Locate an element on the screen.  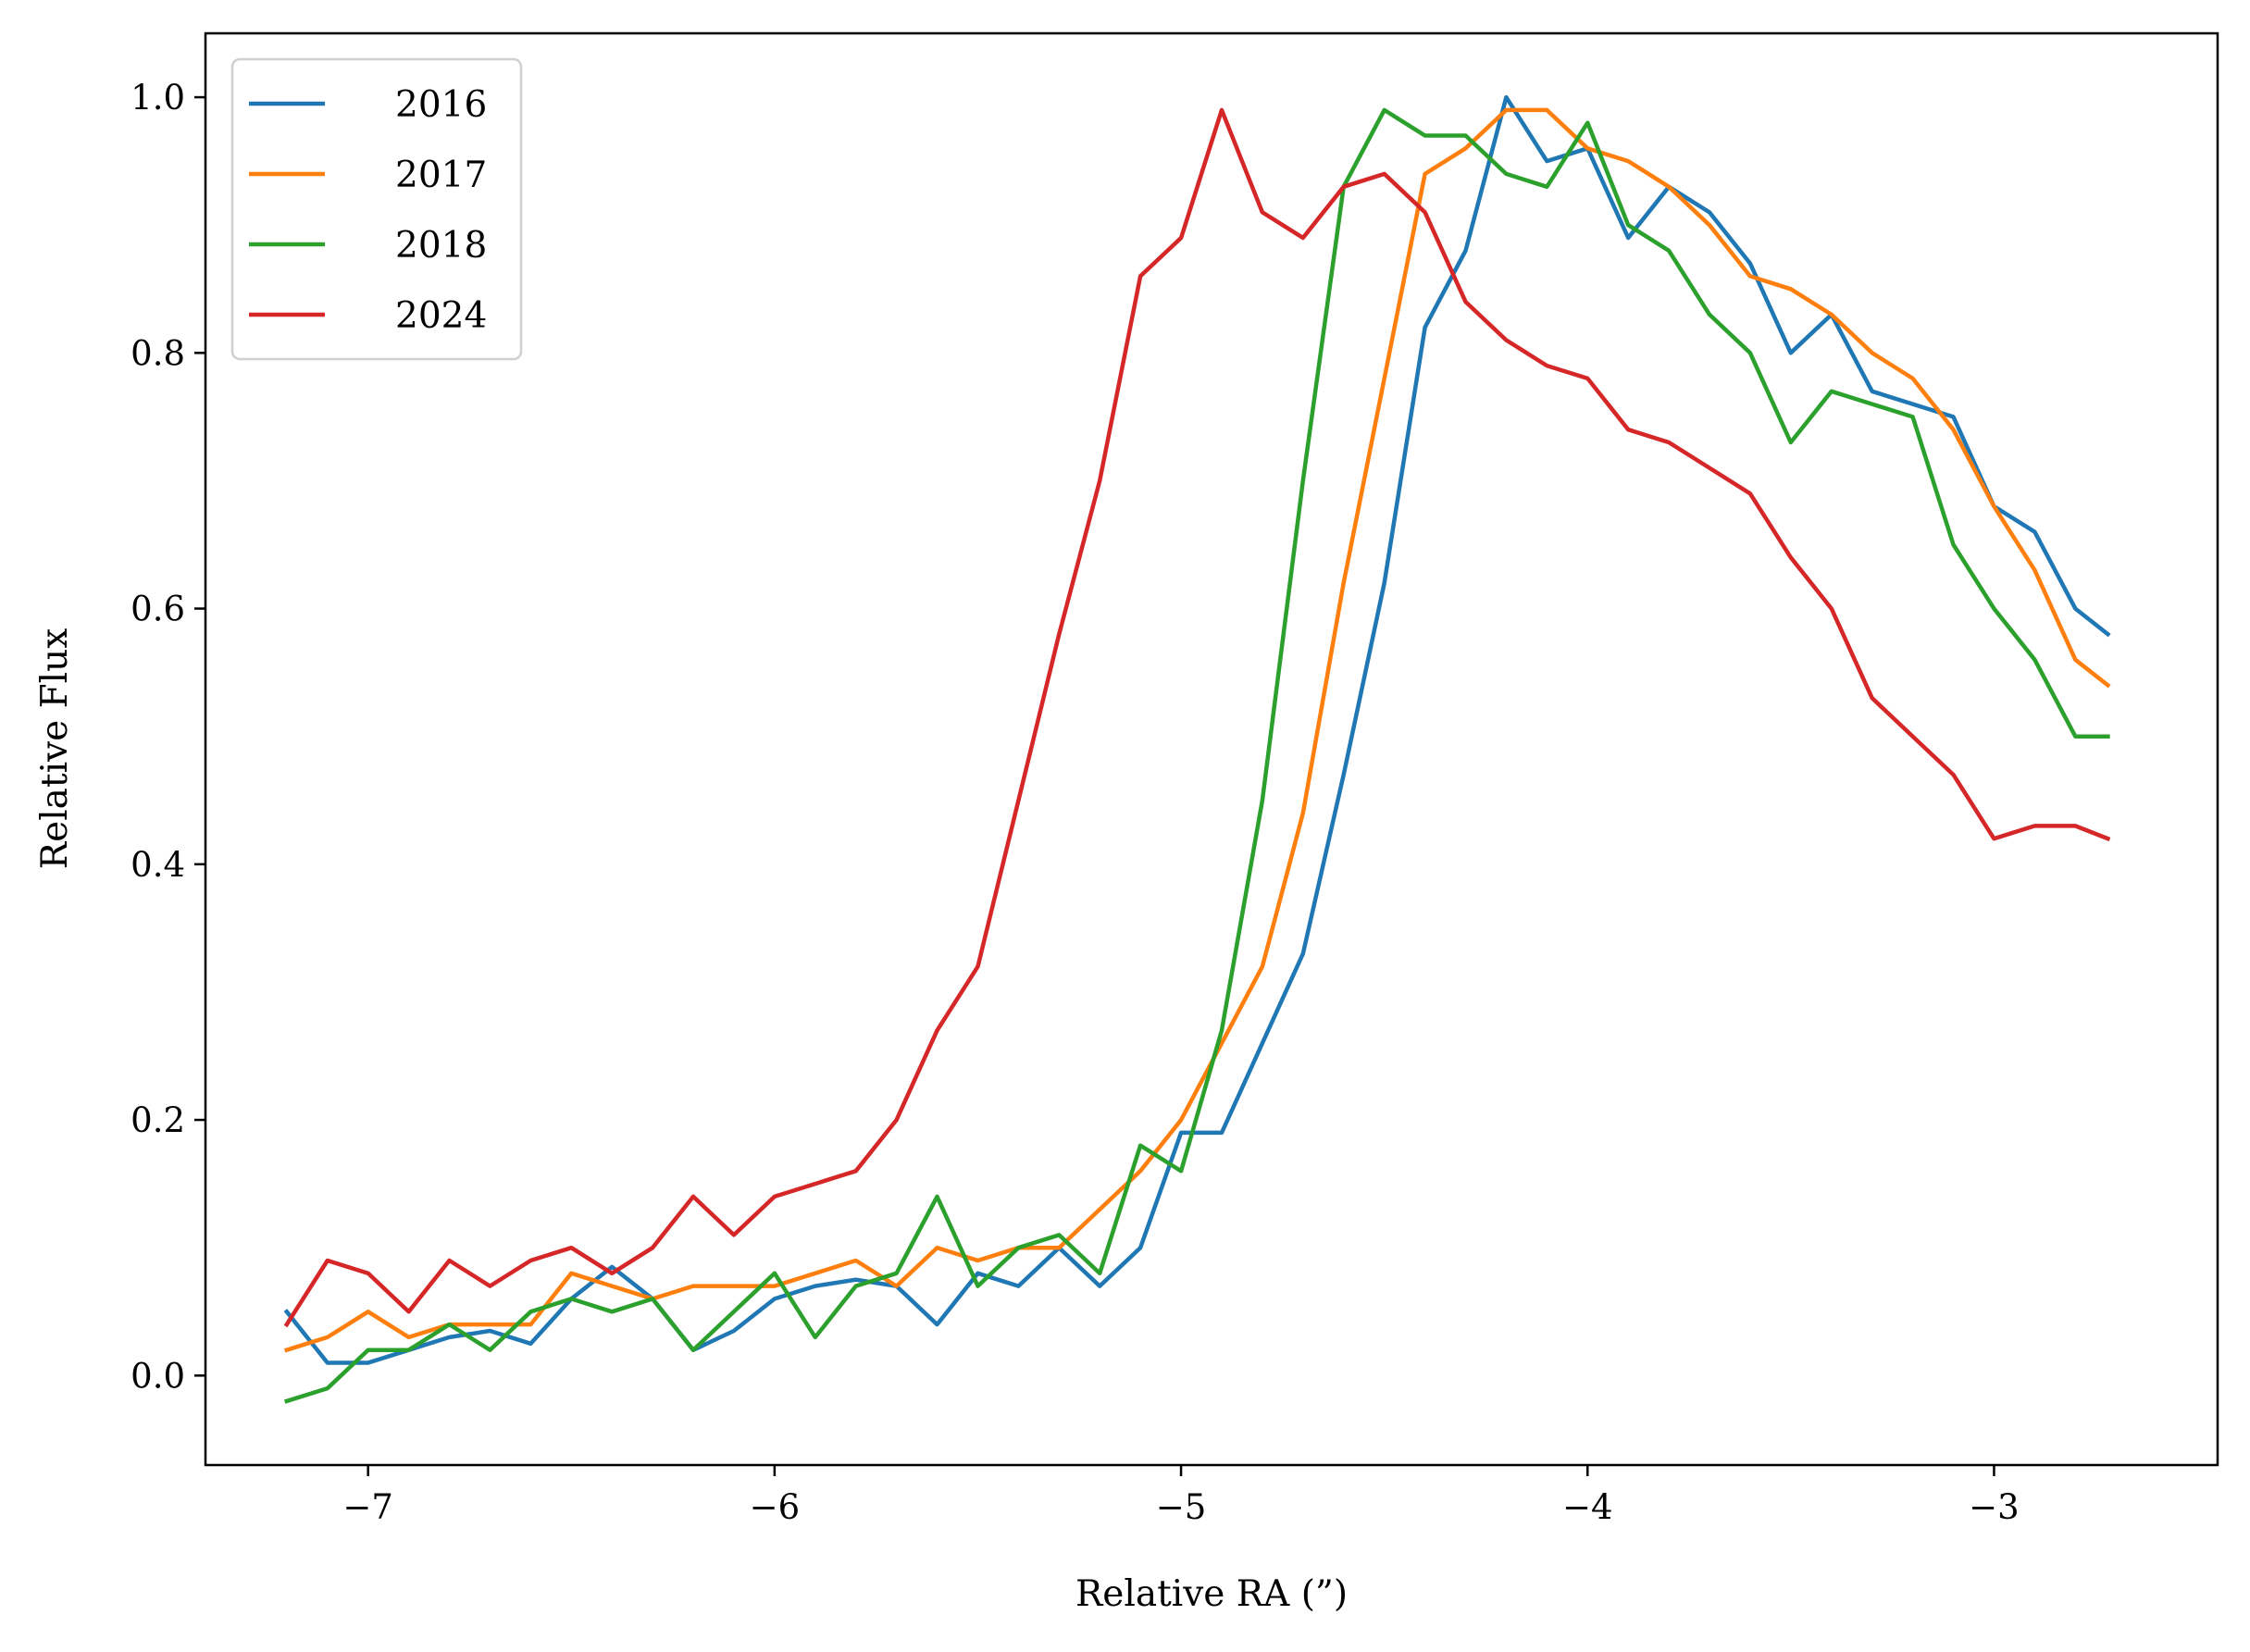
legend-box is located at coordinates (377, 209).